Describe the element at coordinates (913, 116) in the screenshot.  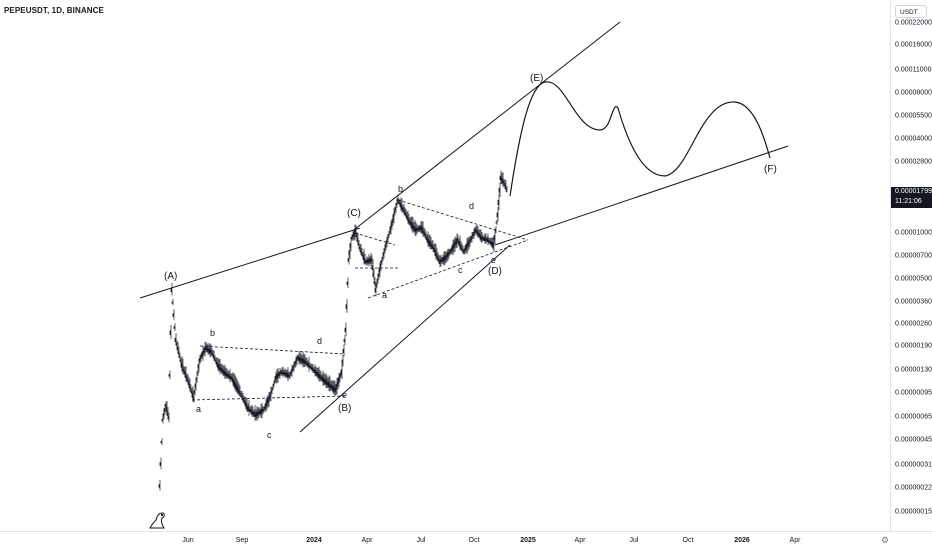
I see `price-tick: 0.00005500` at that location.